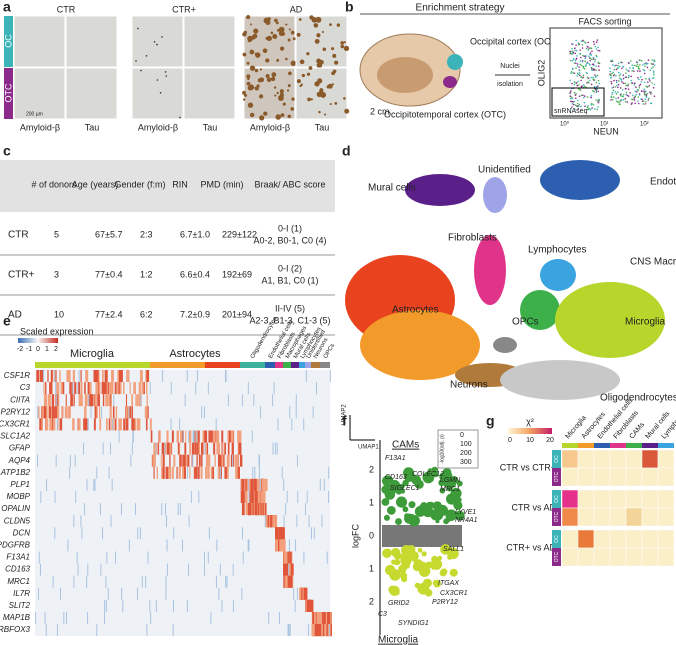 Image resolution: width=676 pixels, height=645 pixels. I want to click on region-label: Occipital cortex (OC), so click(512, 41).